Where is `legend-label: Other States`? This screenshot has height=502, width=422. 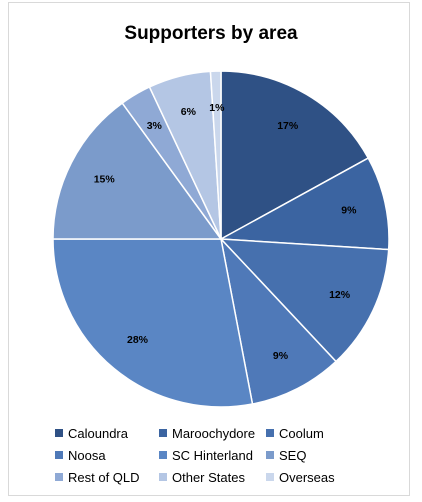 legend-label: Other States is located at coordinates (208, 477).